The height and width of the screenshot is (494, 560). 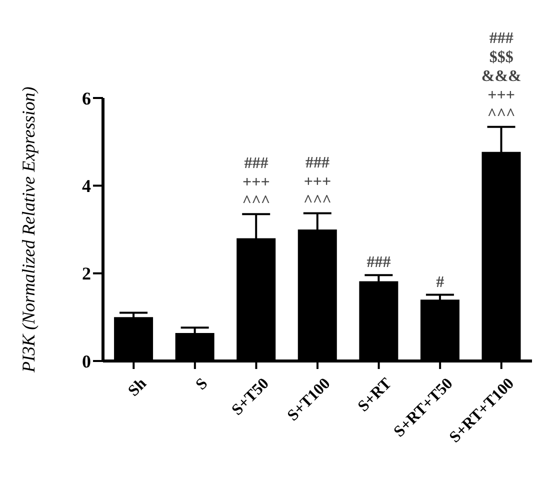 I want to click on x-tick-label: S, so click(x=202, y=384).